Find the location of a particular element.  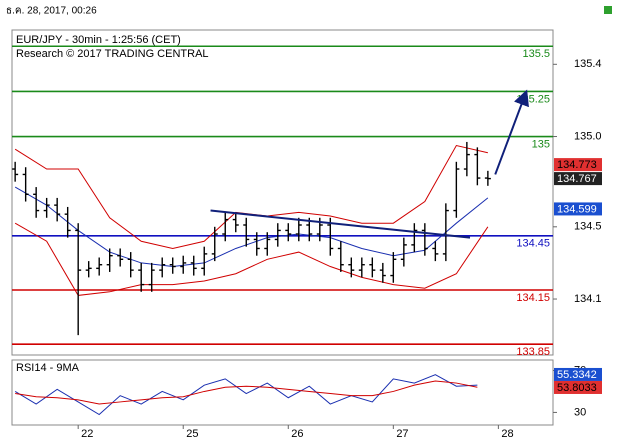

chart-title: EUR/JPY - 30min - 1:25:56 (CET) is located at coordinates (98, 40).